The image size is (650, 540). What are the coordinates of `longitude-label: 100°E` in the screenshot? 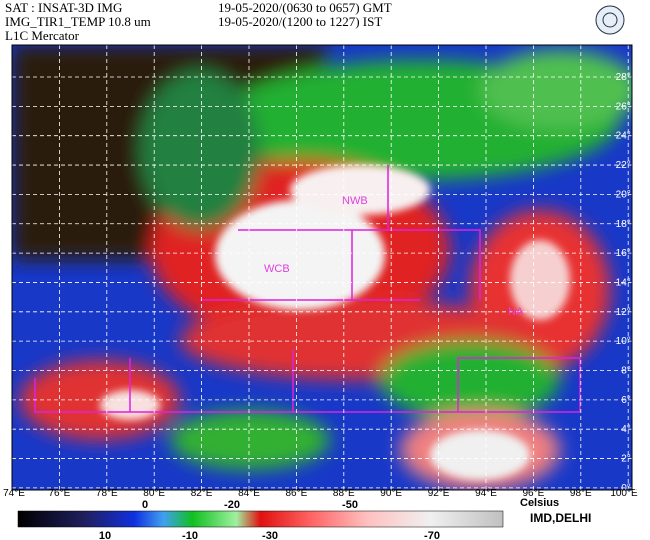 It's located at (624, 493).